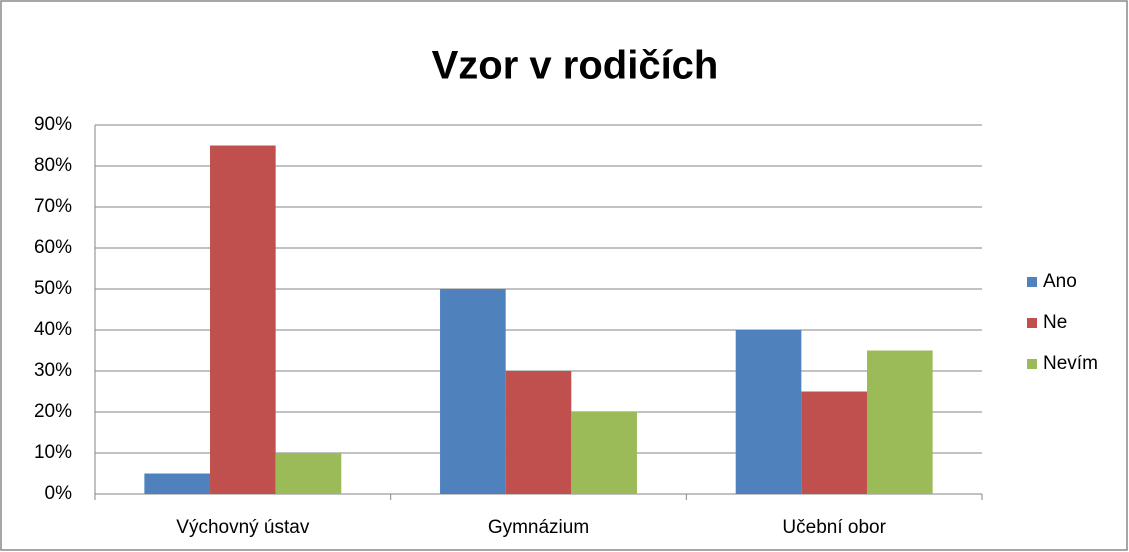 This screenshot has width=1129, height=552. Describe the element at coordinates (53, 247) in the screenshot. I see `y-tick-label: 60%` at that location.